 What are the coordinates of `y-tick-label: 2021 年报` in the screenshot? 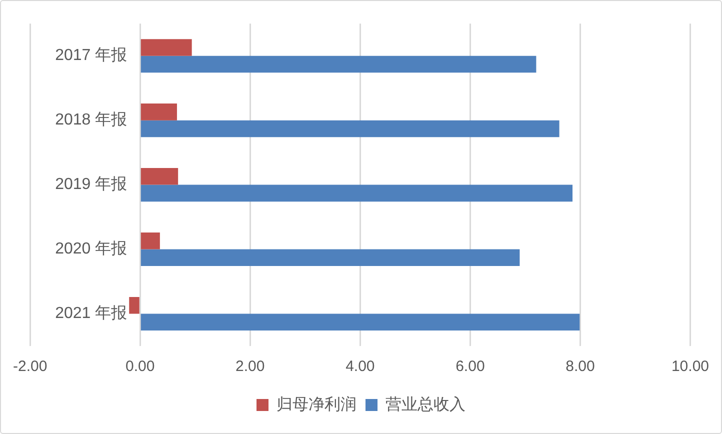 It's located at (91, 313).